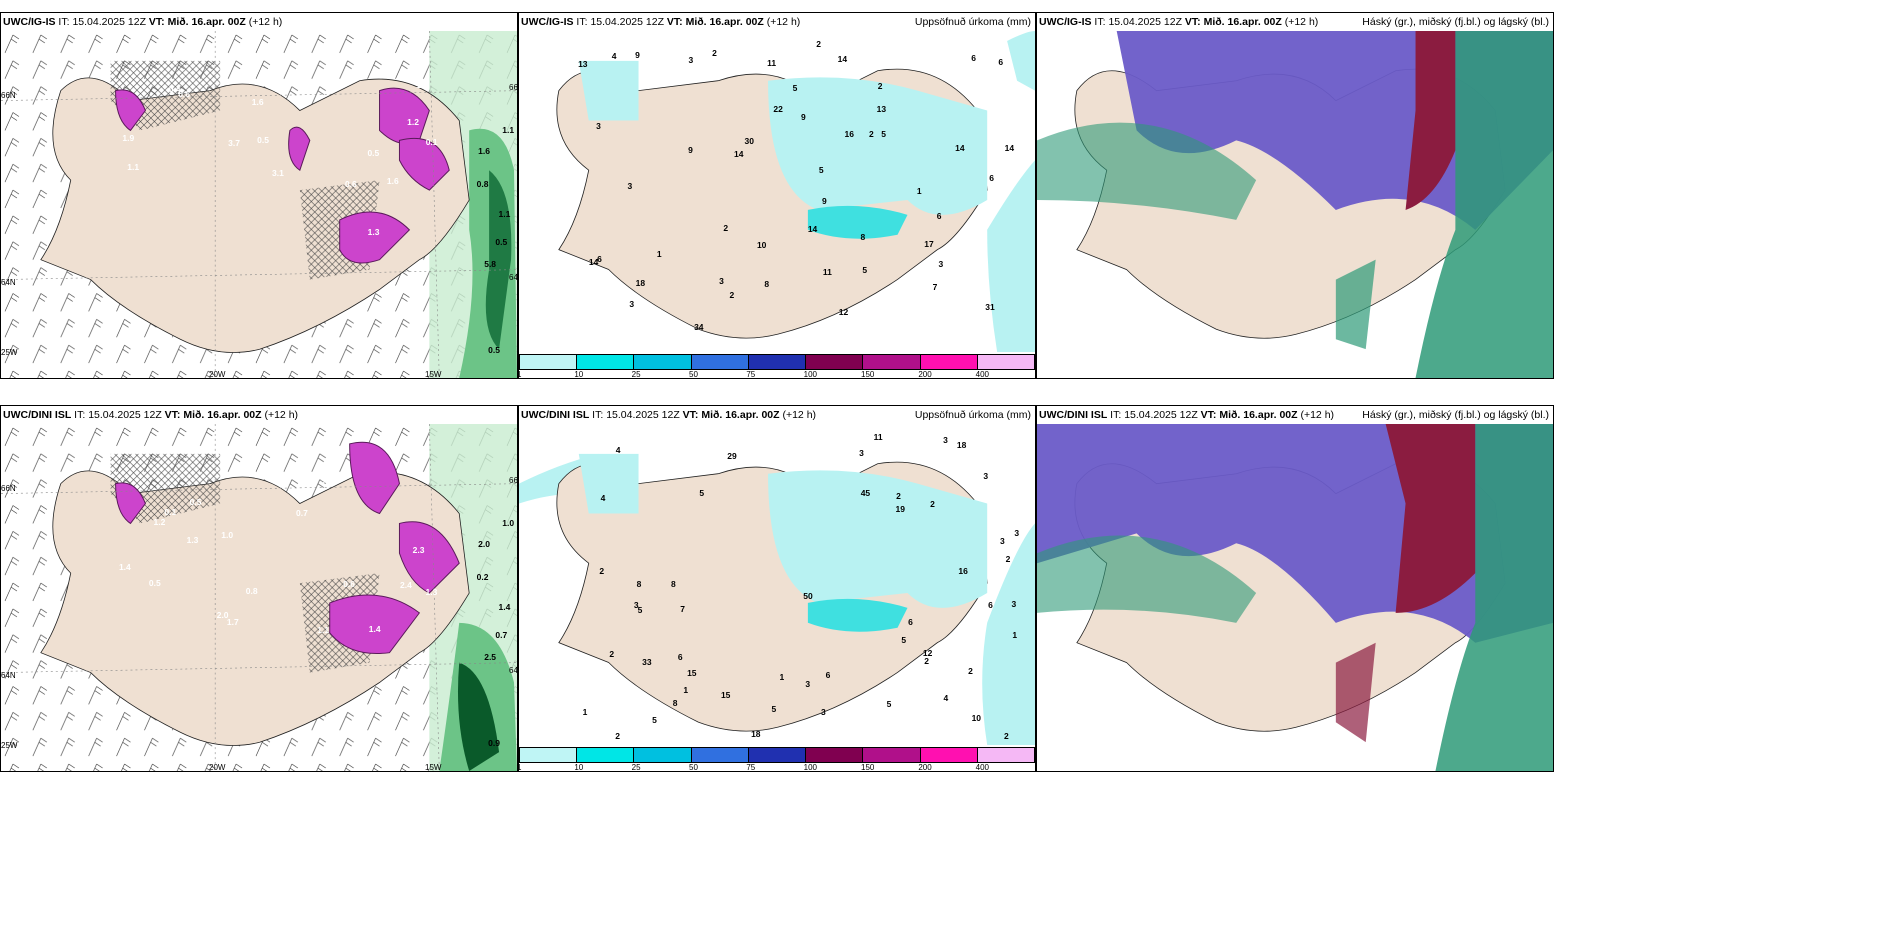 Image resolution: width=1900 pixels, height=950 pixels. What do you see at coordinates (865, 493) in the screenshot?
I see `map-value-label: 45` at bounding box center [865, 493].